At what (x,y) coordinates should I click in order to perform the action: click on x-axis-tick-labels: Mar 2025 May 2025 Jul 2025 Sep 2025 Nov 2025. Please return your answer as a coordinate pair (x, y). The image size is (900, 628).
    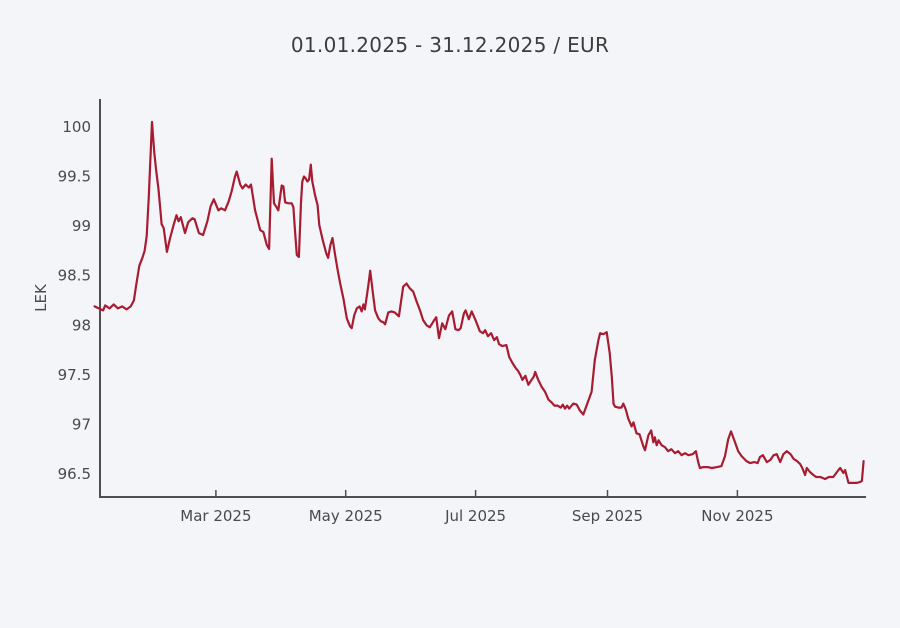
    Looking at the image, I should click on (476, 516).